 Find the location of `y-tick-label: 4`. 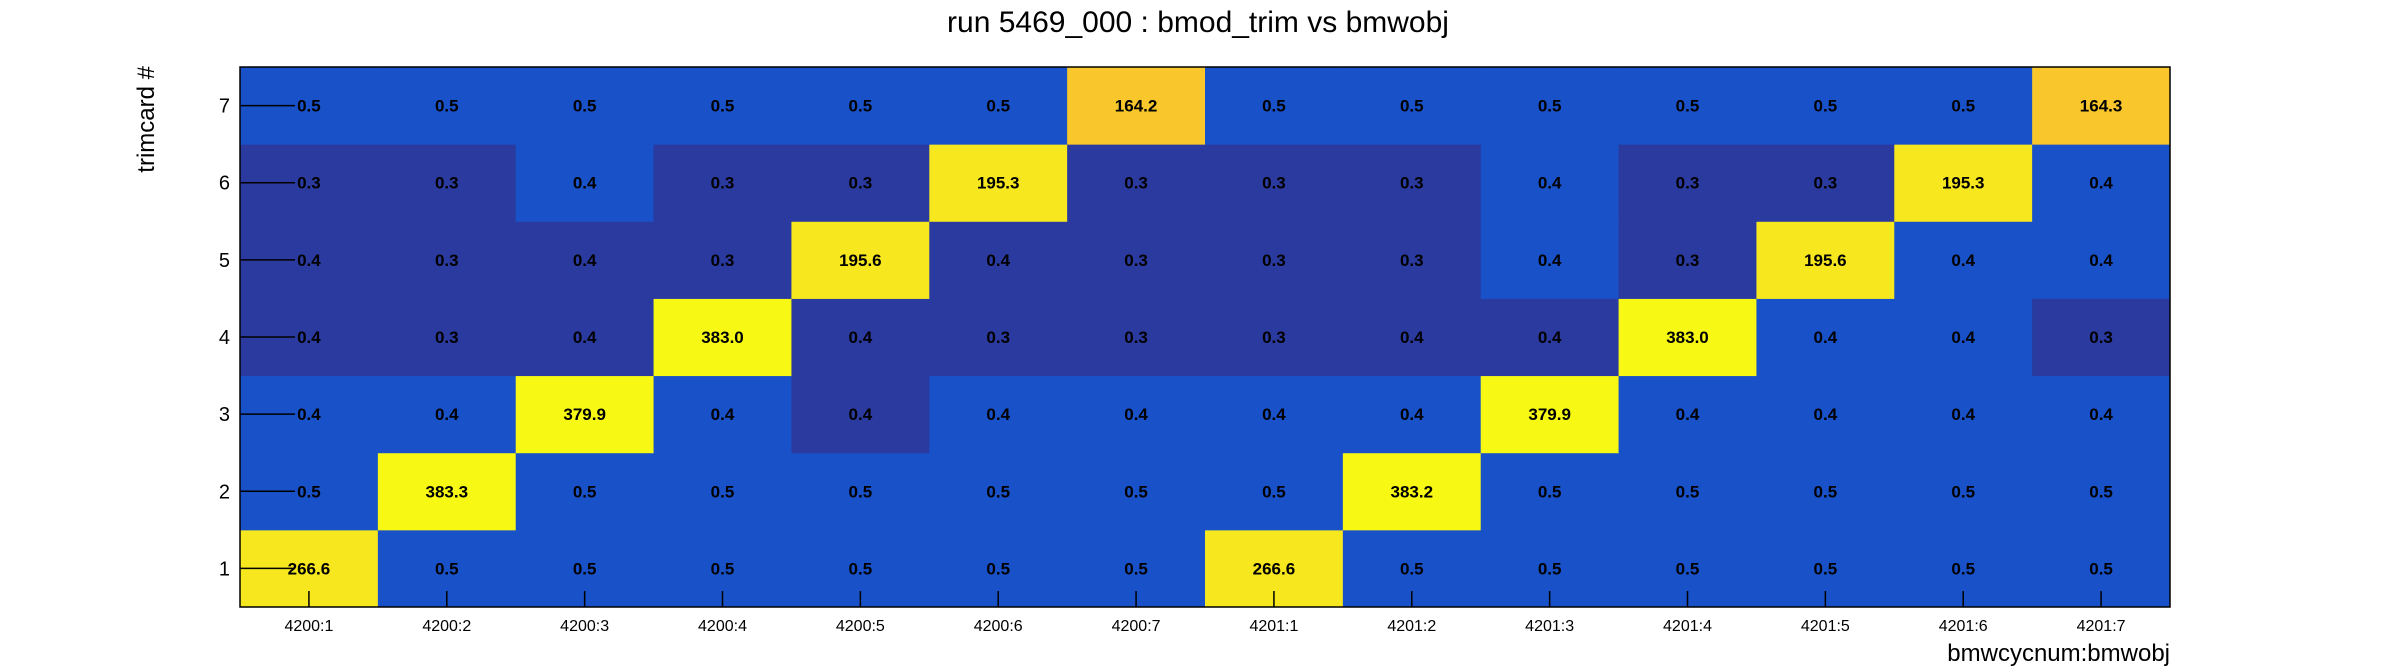

y-tick-label: 4 is located at coordinates (224, 338).